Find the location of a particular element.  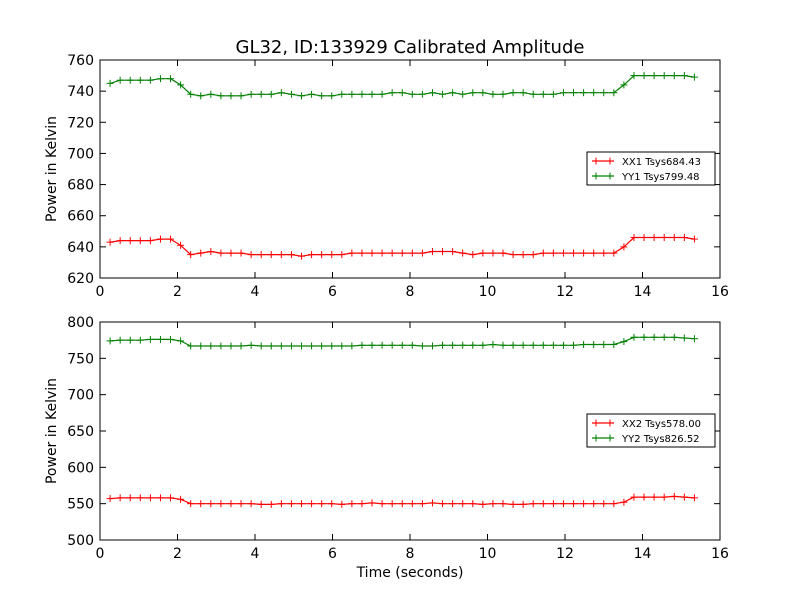

legend-entry: YY2 Tsys826.52 is located at coordinates (646, 439).